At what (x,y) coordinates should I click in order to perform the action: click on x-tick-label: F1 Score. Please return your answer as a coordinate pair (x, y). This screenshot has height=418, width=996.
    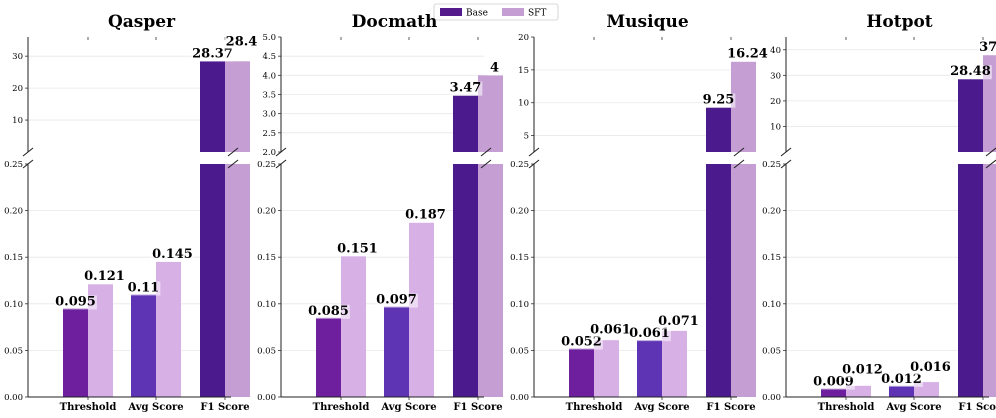
    Looking at the image, I should click on (477, 407).